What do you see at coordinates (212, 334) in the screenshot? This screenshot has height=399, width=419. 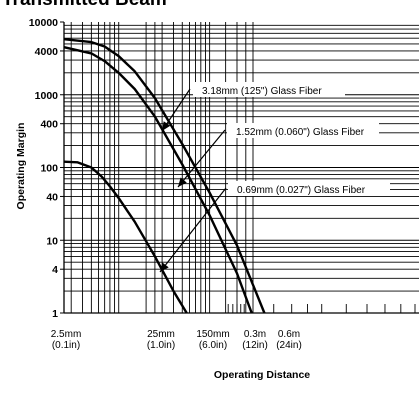 I see `x-tick-label: 150mm` at bounding box center [212, 334].